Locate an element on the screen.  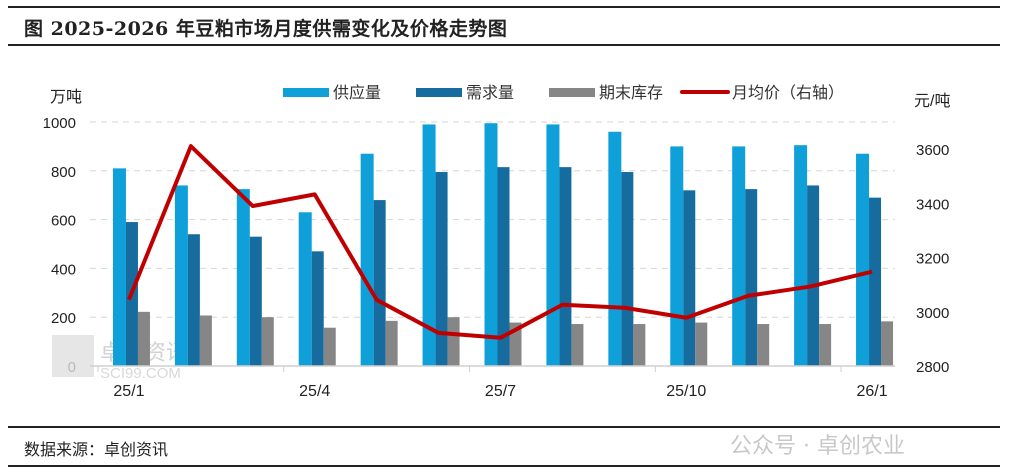
bar-期末库存-25/9 is located at coordinates (639, 345).